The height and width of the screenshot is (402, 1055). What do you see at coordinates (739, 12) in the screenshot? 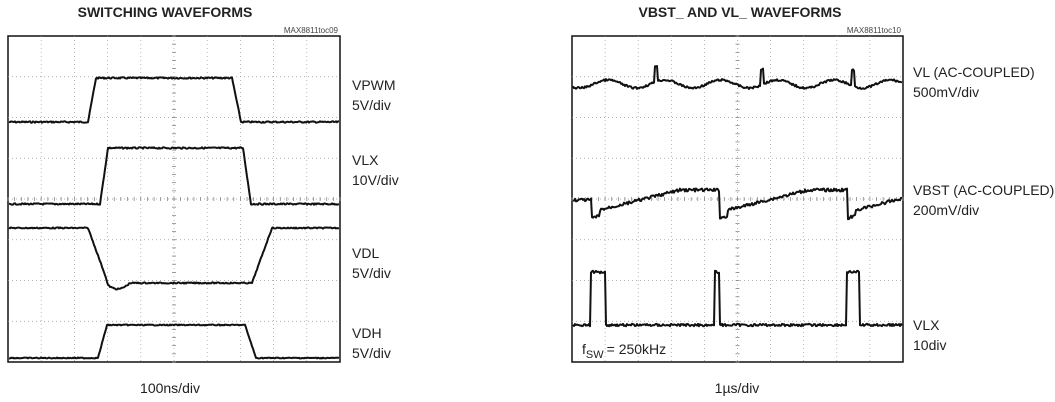
I see `panel-title: VBST_ AND VL_ WAVEFORMS` at bounding box center [739, 12].